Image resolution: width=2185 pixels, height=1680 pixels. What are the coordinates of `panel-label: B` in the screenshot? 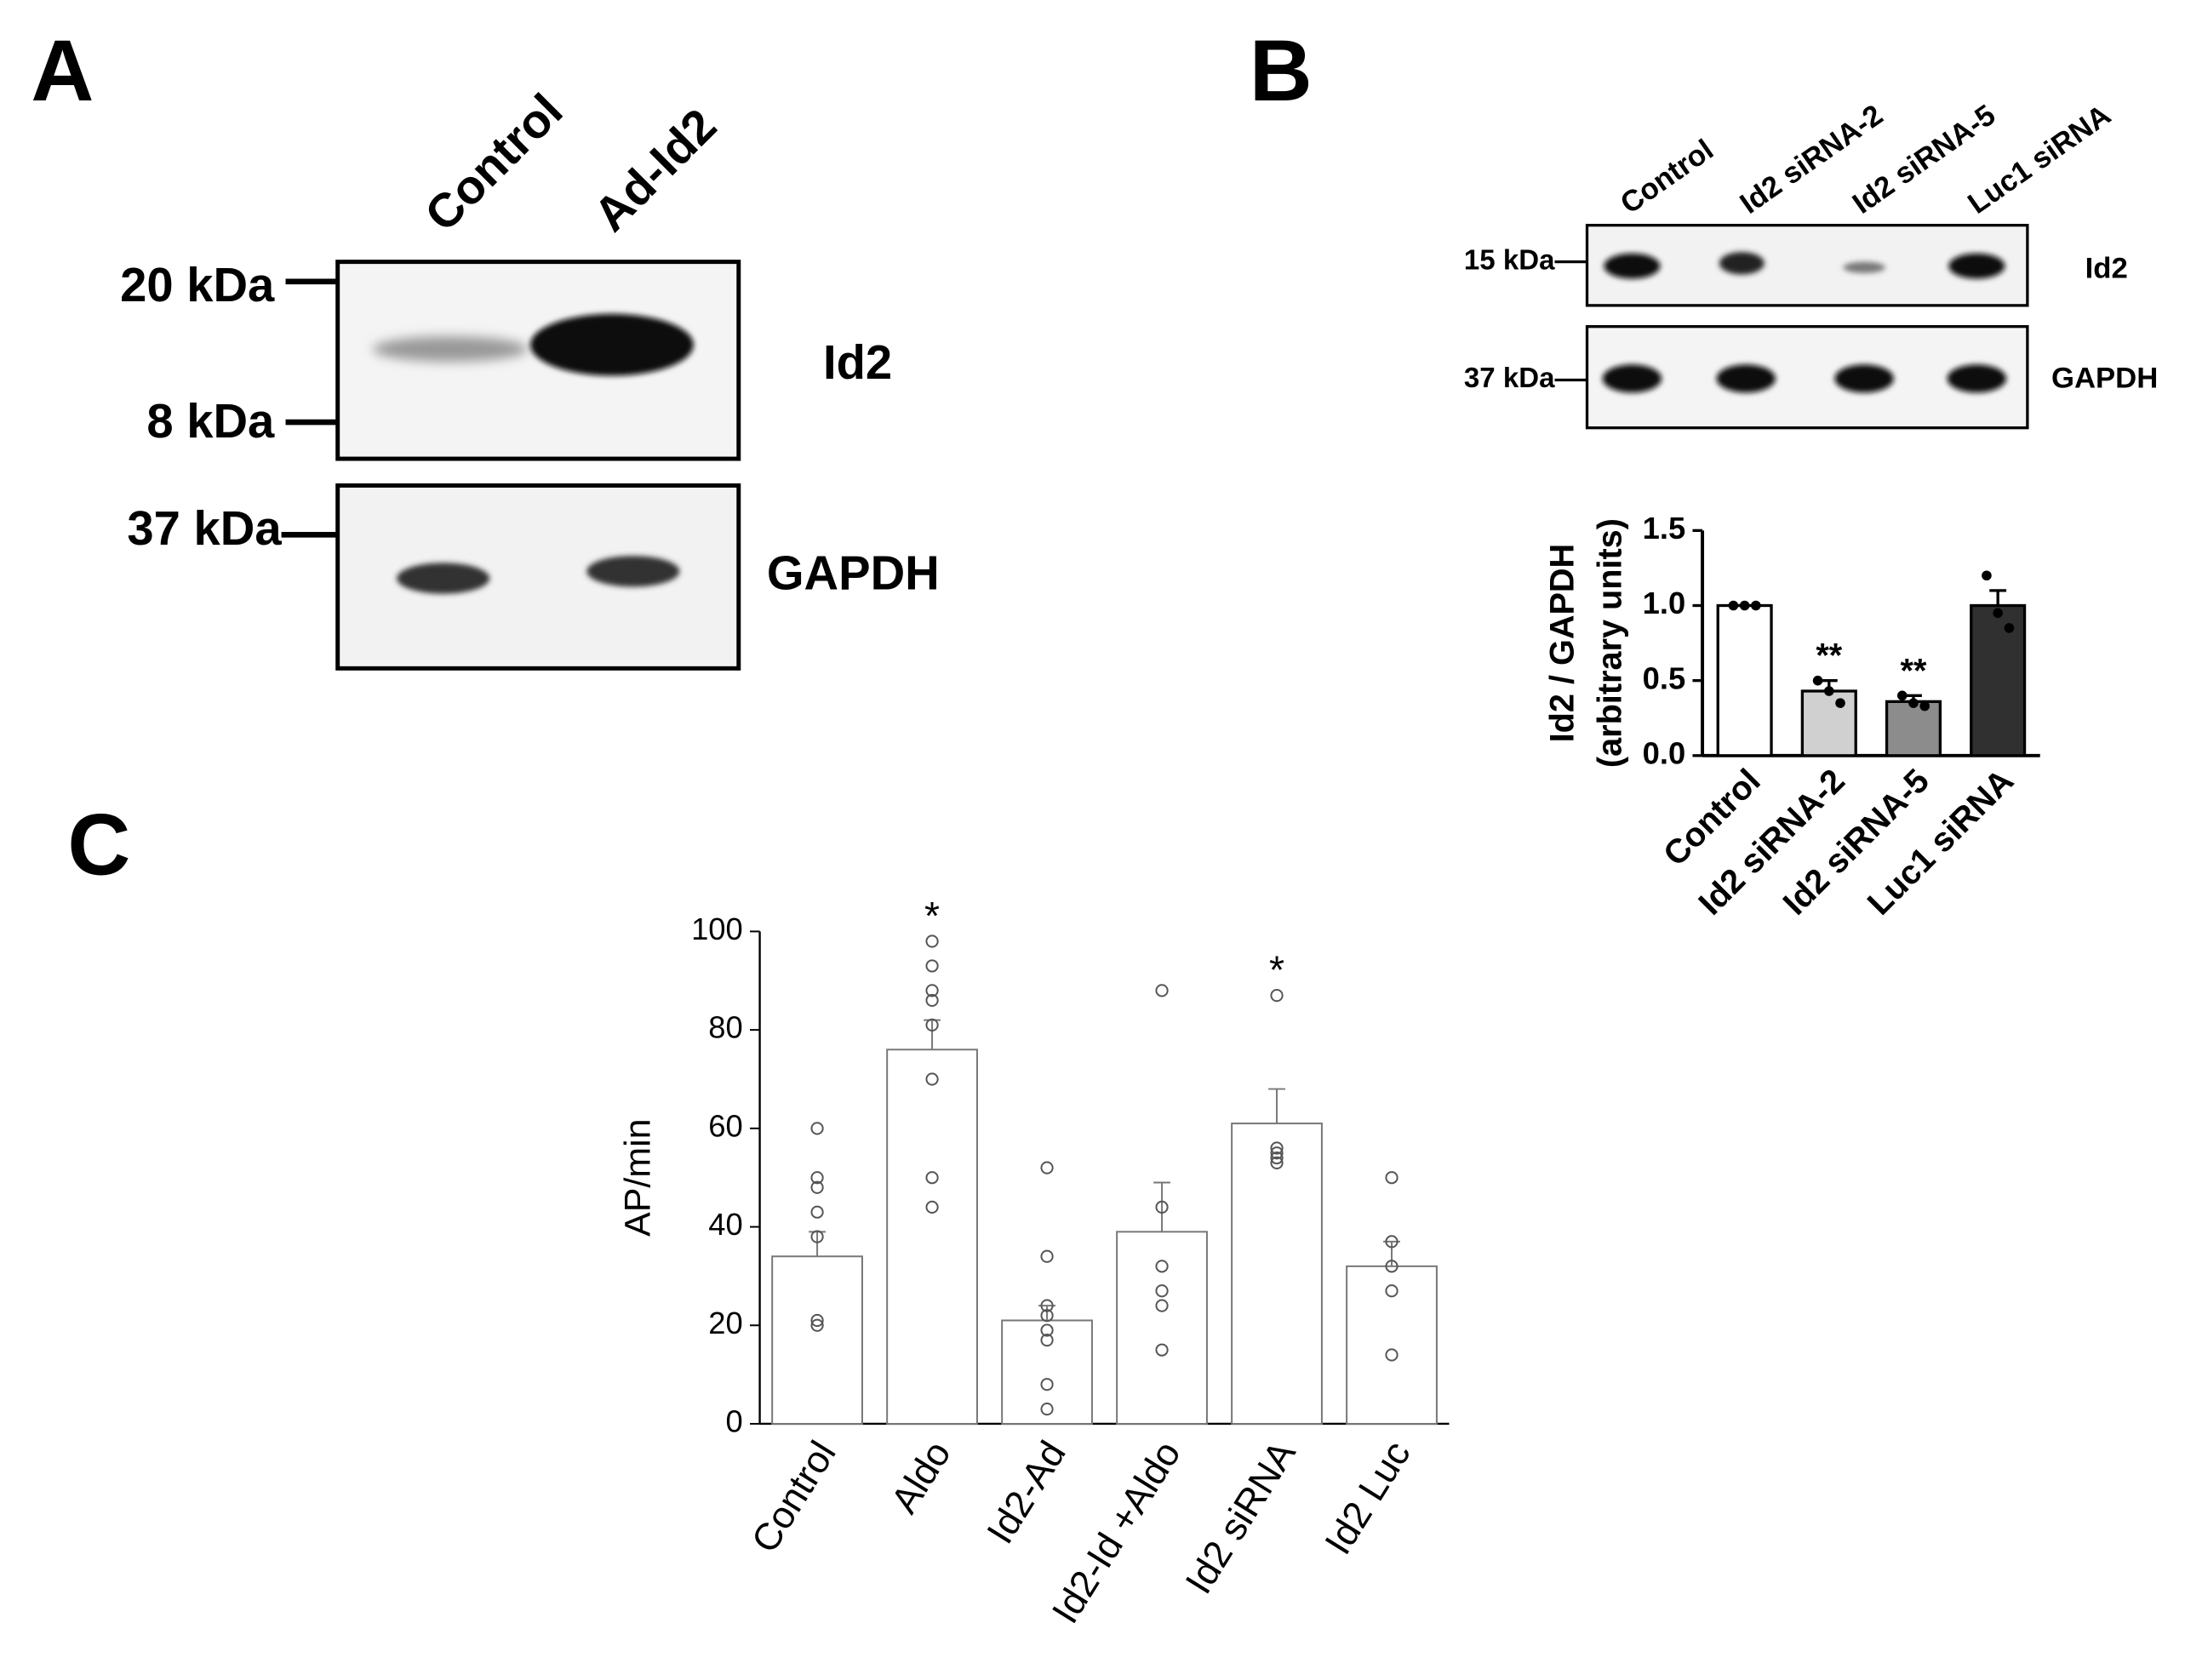 It's located at (1281, 70).